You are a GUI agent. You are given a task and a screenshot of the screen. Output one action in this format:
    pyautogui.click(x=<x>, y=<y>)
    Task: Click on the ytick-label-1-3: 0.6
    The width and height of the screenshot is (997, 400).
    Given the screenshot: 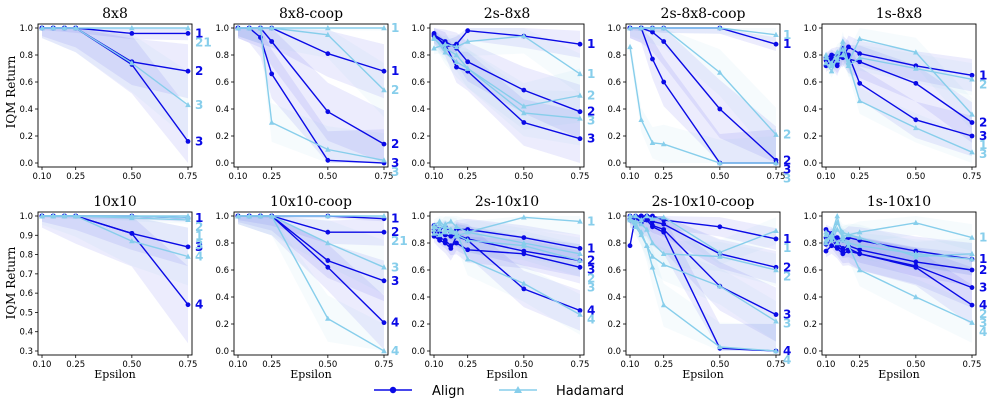 What is the action you would take?
    pyautogui.click(x=222, y=83)
    